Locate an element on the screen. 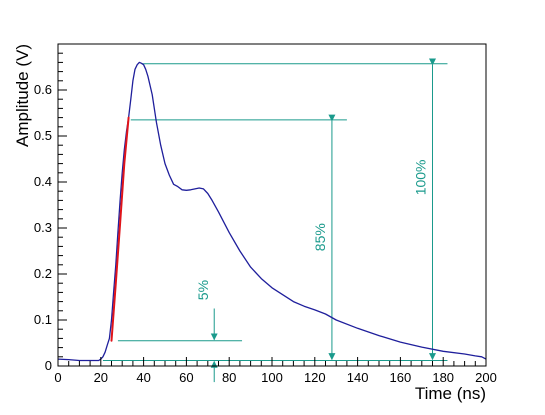 This screenshot has height=415, width=545. x-tick-label: 200 is located at coordinates (486, 377).